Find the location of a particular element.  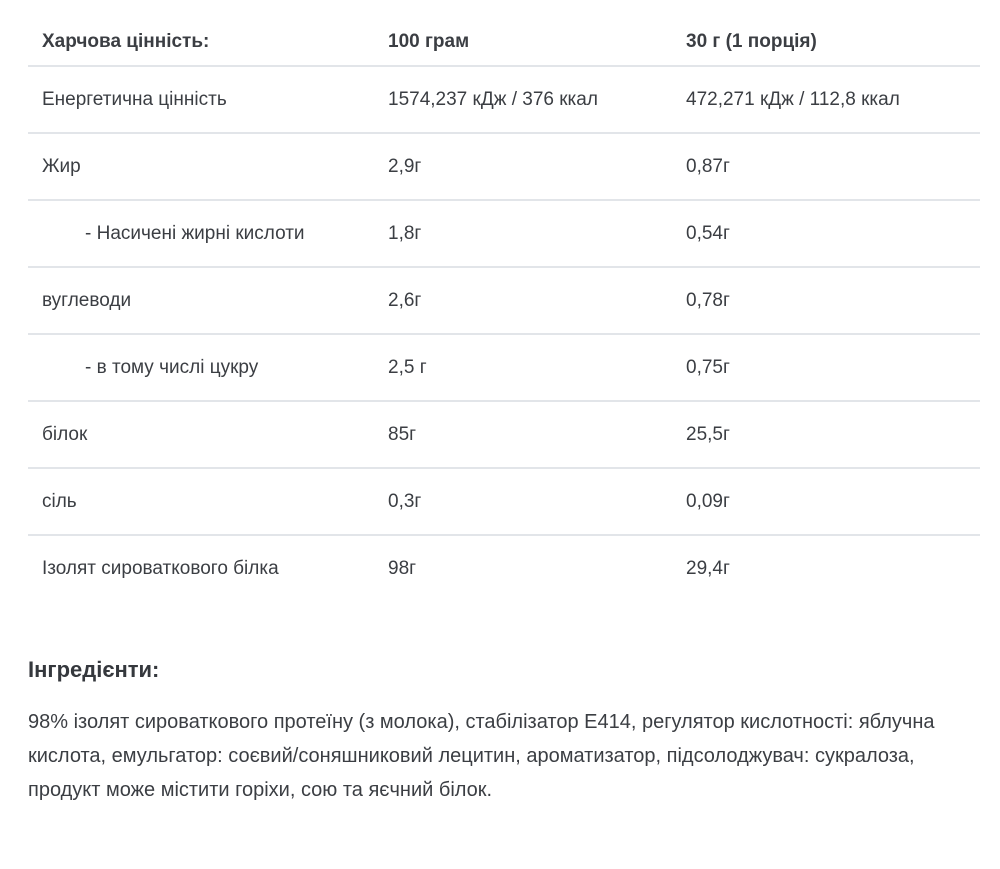

table-row: Жир 2,9г 0,87г is located at coordinates (504, 165).